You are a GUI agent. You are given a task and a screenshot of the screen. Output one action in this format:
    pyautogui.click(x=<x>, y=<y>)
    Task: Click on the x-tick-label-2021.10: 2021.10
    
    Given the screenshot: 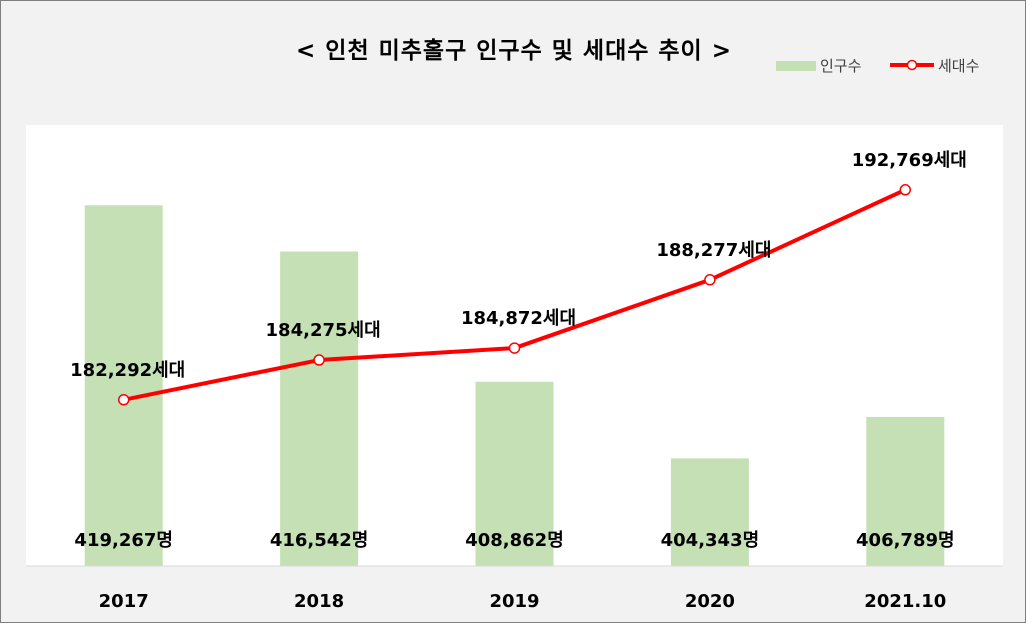 What is the action you would take?
    pyautogui.click(x=905, y=601)
    